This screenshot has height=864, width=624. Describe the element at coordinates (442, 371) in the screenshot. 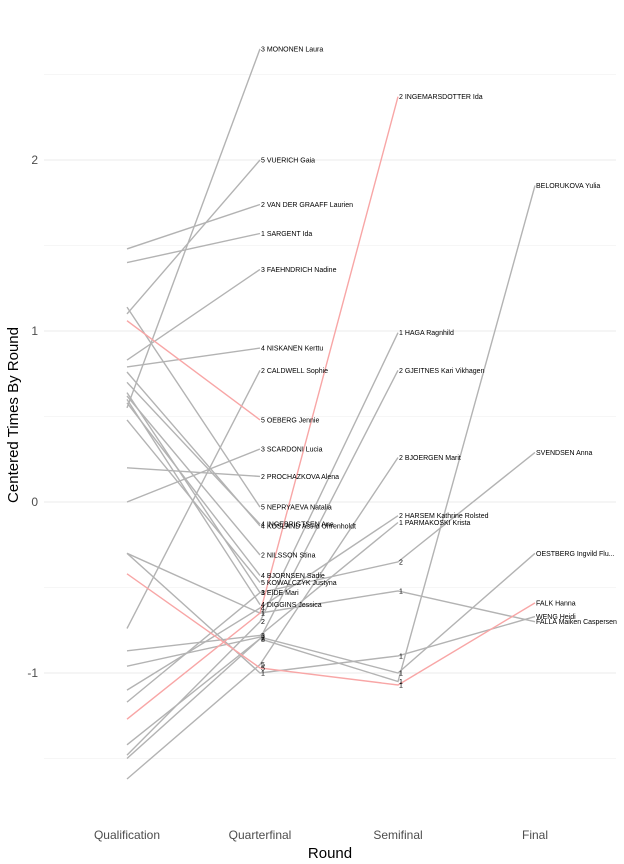

I see `point-label: 2 GJEITNES Kari Vikhagen` at that location.